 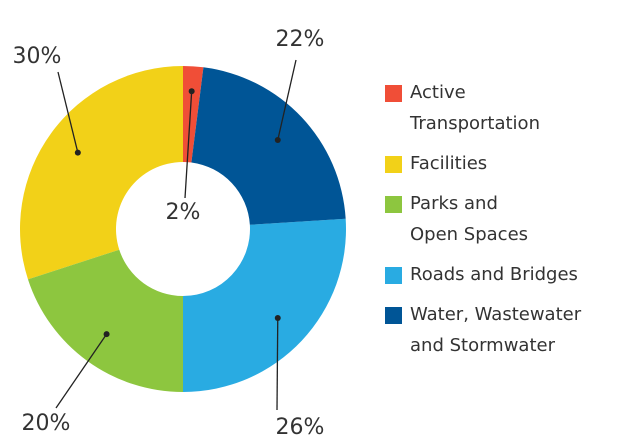 I want to click on legend-label: Water, Wastewater and Stormwater, so click(x=496, y=330).